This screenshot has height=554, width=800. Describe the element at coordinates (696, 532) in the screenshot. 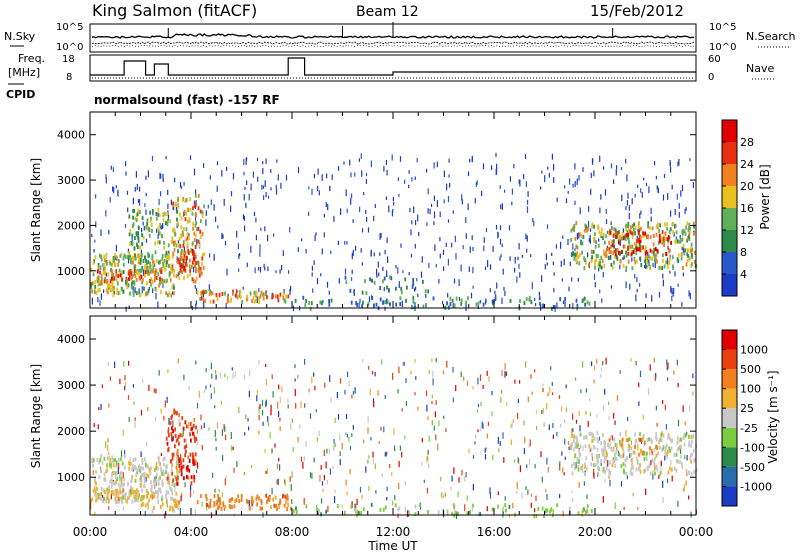

I see `x-tick-label: 00:00` at that location.